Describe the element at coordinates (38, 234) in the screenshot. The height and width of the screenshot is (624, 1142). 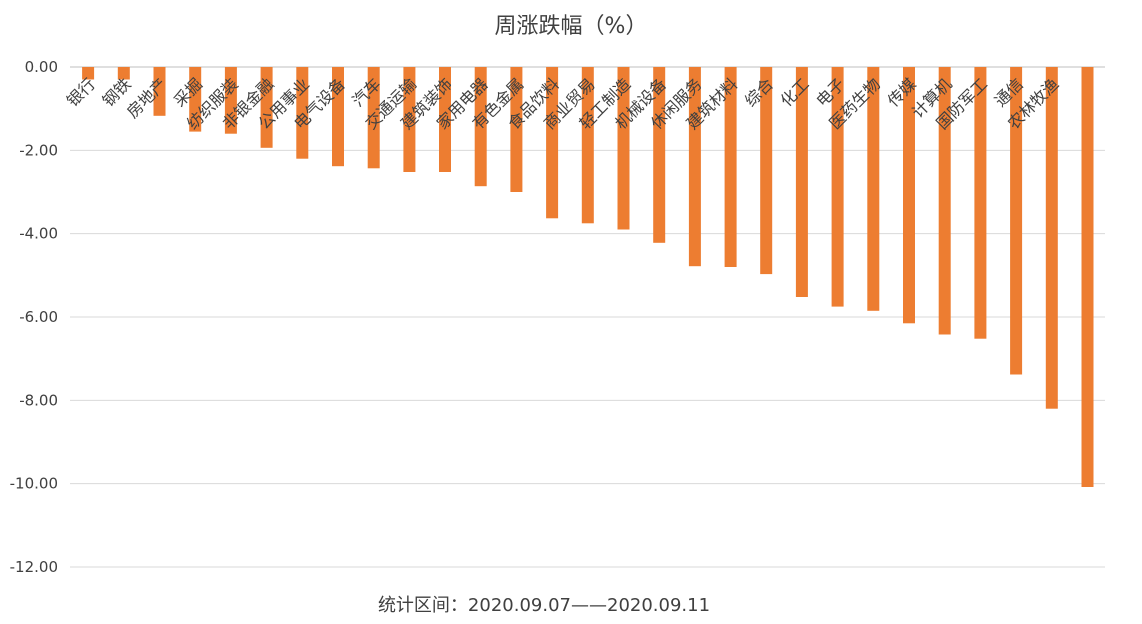
I see `y-tick-label: -4.00` at that location.